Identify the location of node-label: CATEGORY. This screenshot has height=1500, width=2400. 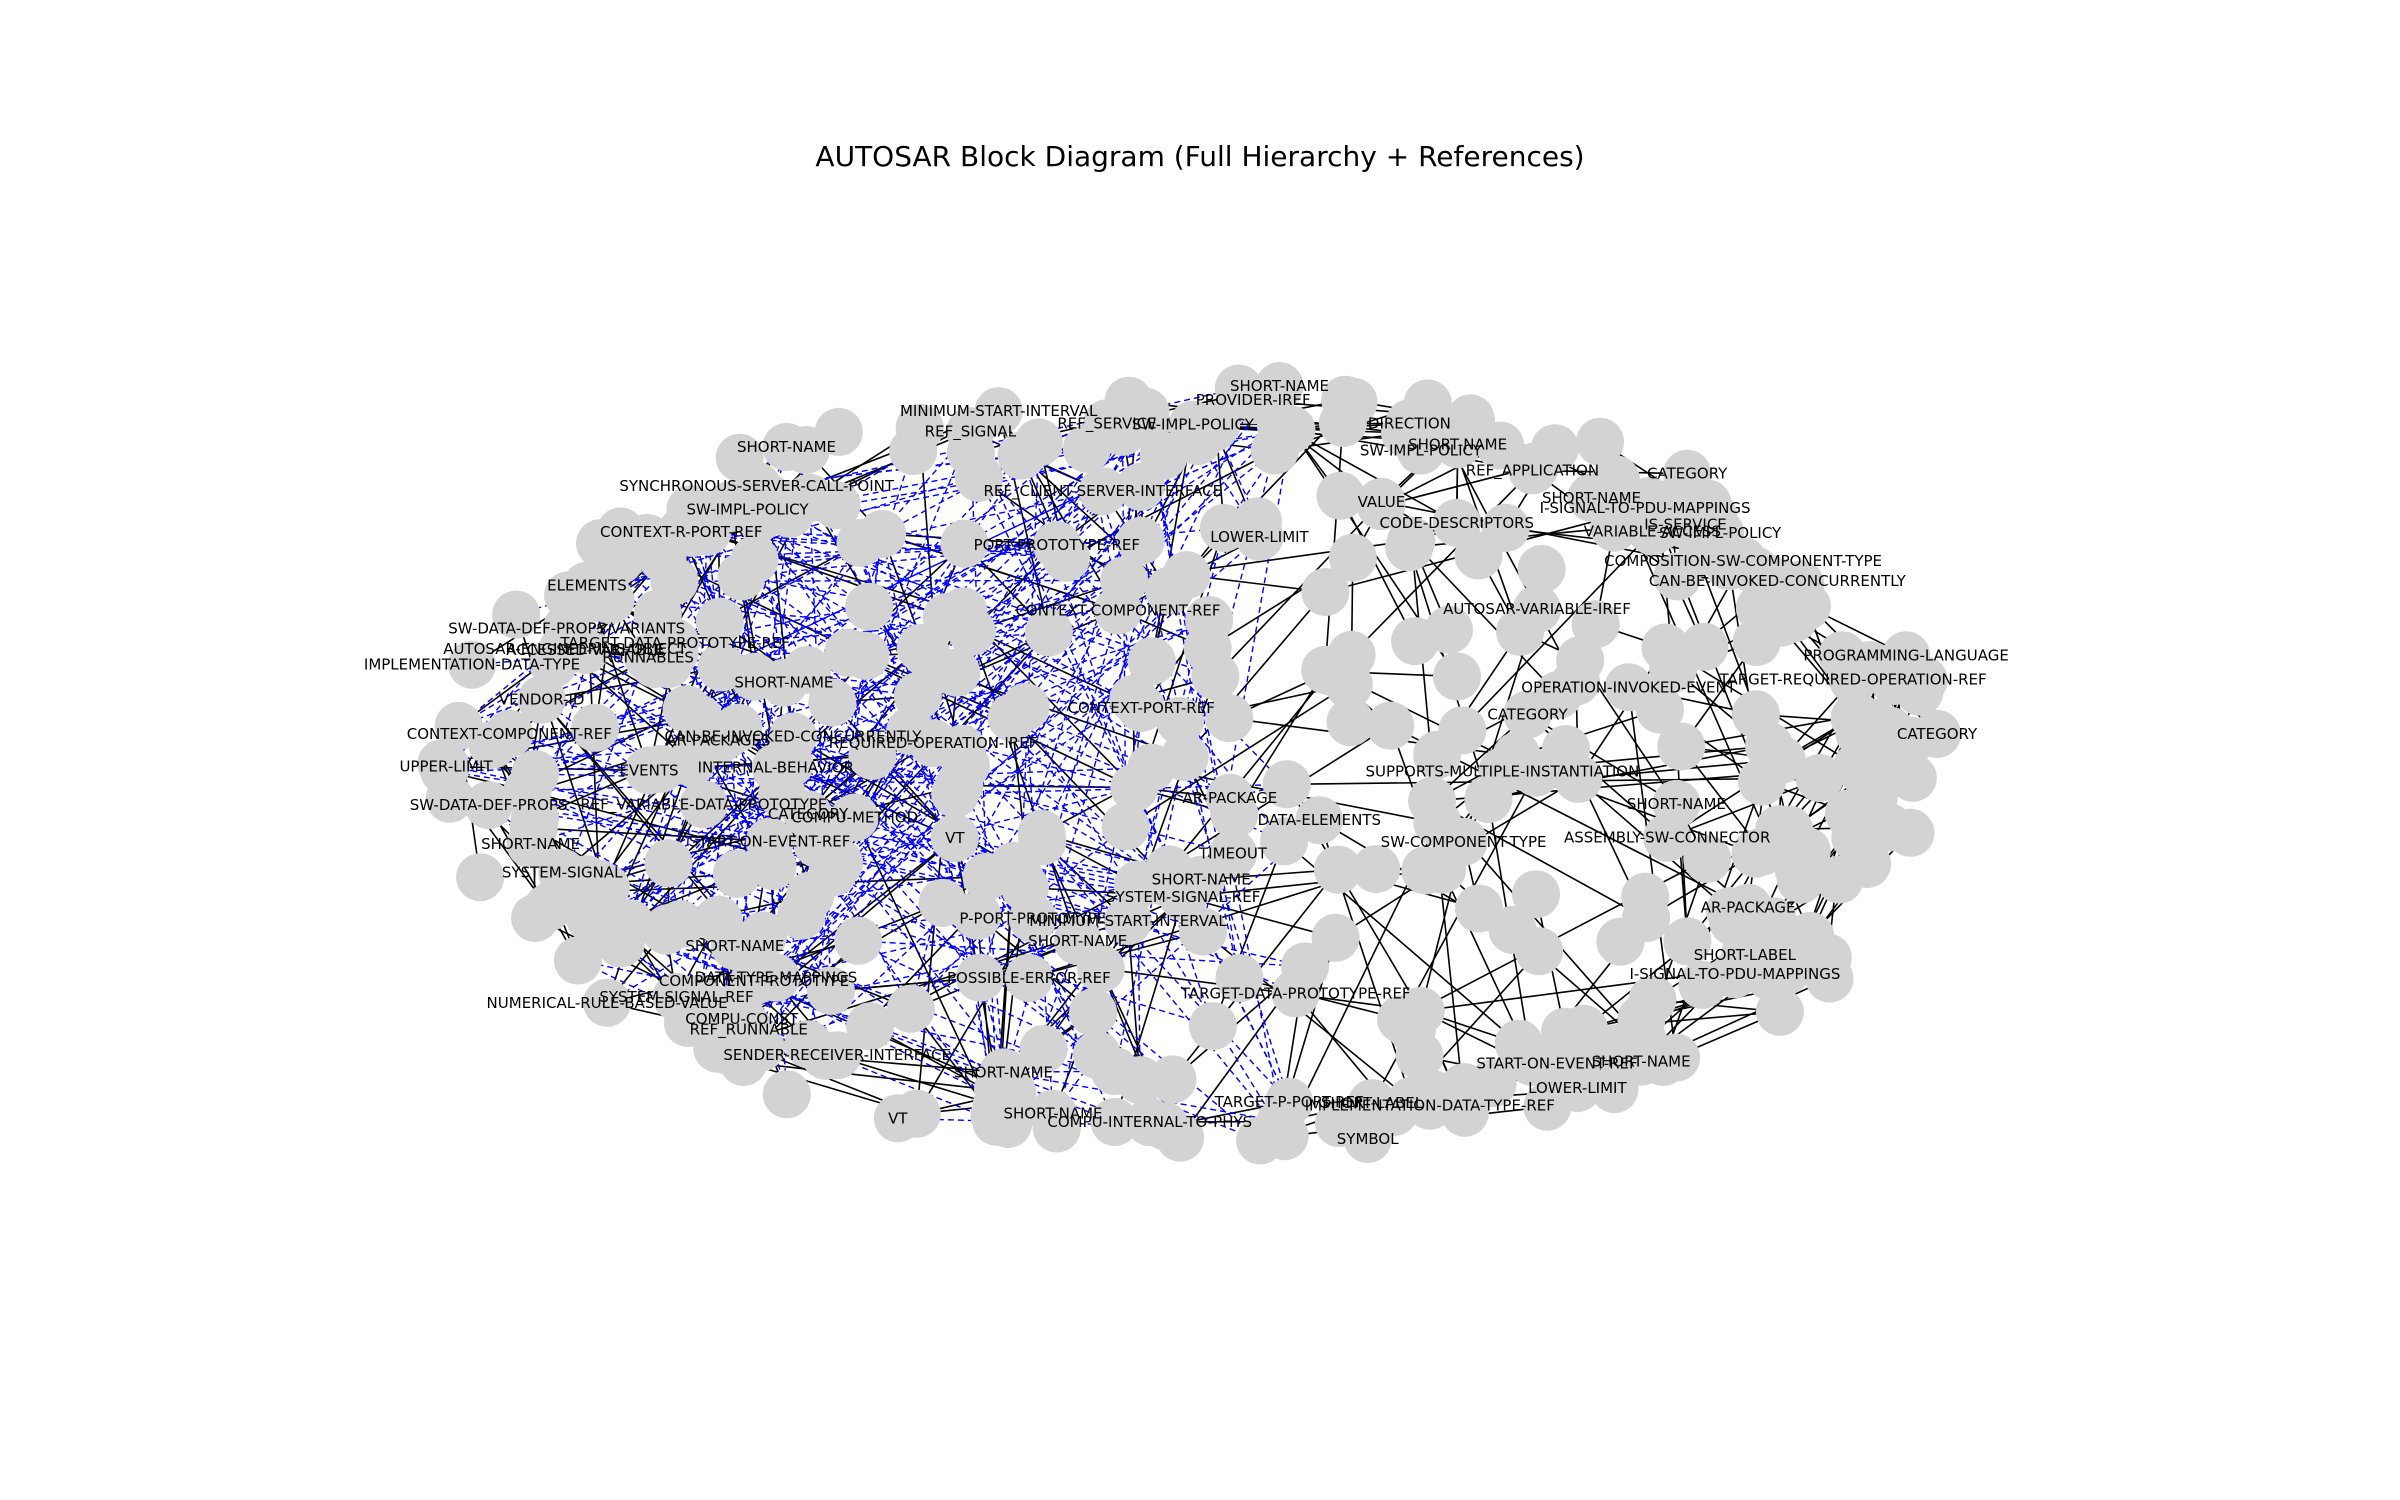
(1527, 715).